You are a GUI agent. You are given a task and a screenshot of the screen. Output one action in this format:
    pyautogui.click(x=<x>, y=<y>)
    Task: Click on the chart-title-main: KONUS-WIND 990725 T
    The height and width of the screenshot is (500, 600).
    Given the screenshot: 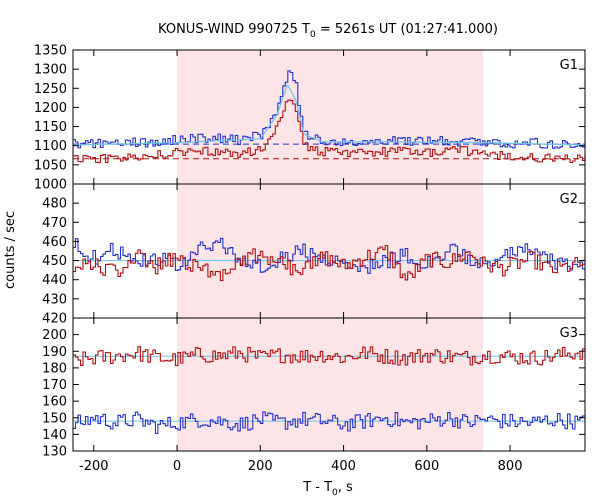 What is the action you would take?
    pyautogui.click(x=234, y=29)
    